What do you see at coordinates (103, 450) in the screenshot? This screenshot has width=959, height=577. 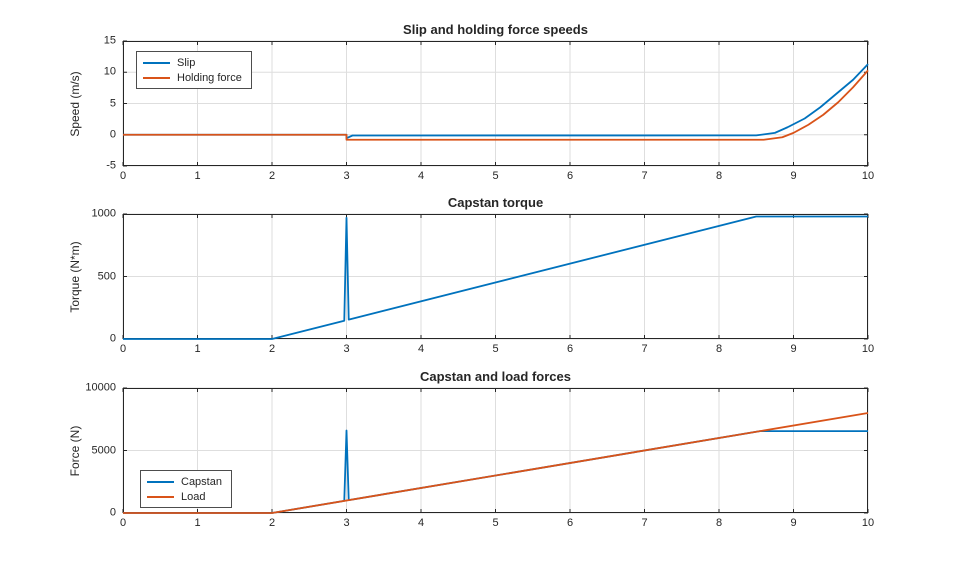 I see `y-tick-label: 5000` at bounding box center [103, 450].